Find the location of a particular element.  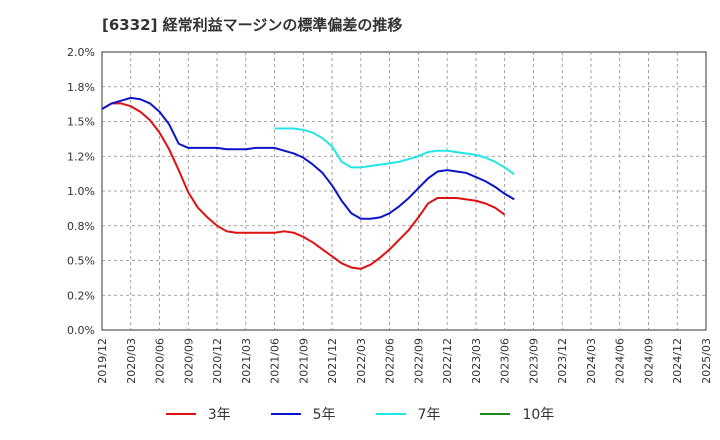

x-tick-label: 2023/06 is located at coordinates (505, 361).